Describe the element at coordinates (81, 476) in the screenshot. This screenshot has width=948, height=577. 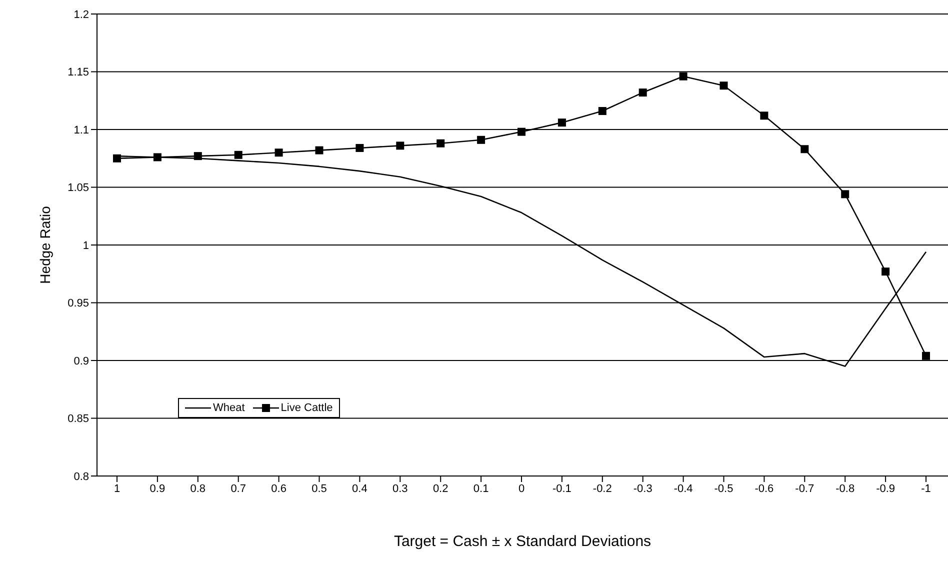
I see `y-tick-label: 0.8` at that location.